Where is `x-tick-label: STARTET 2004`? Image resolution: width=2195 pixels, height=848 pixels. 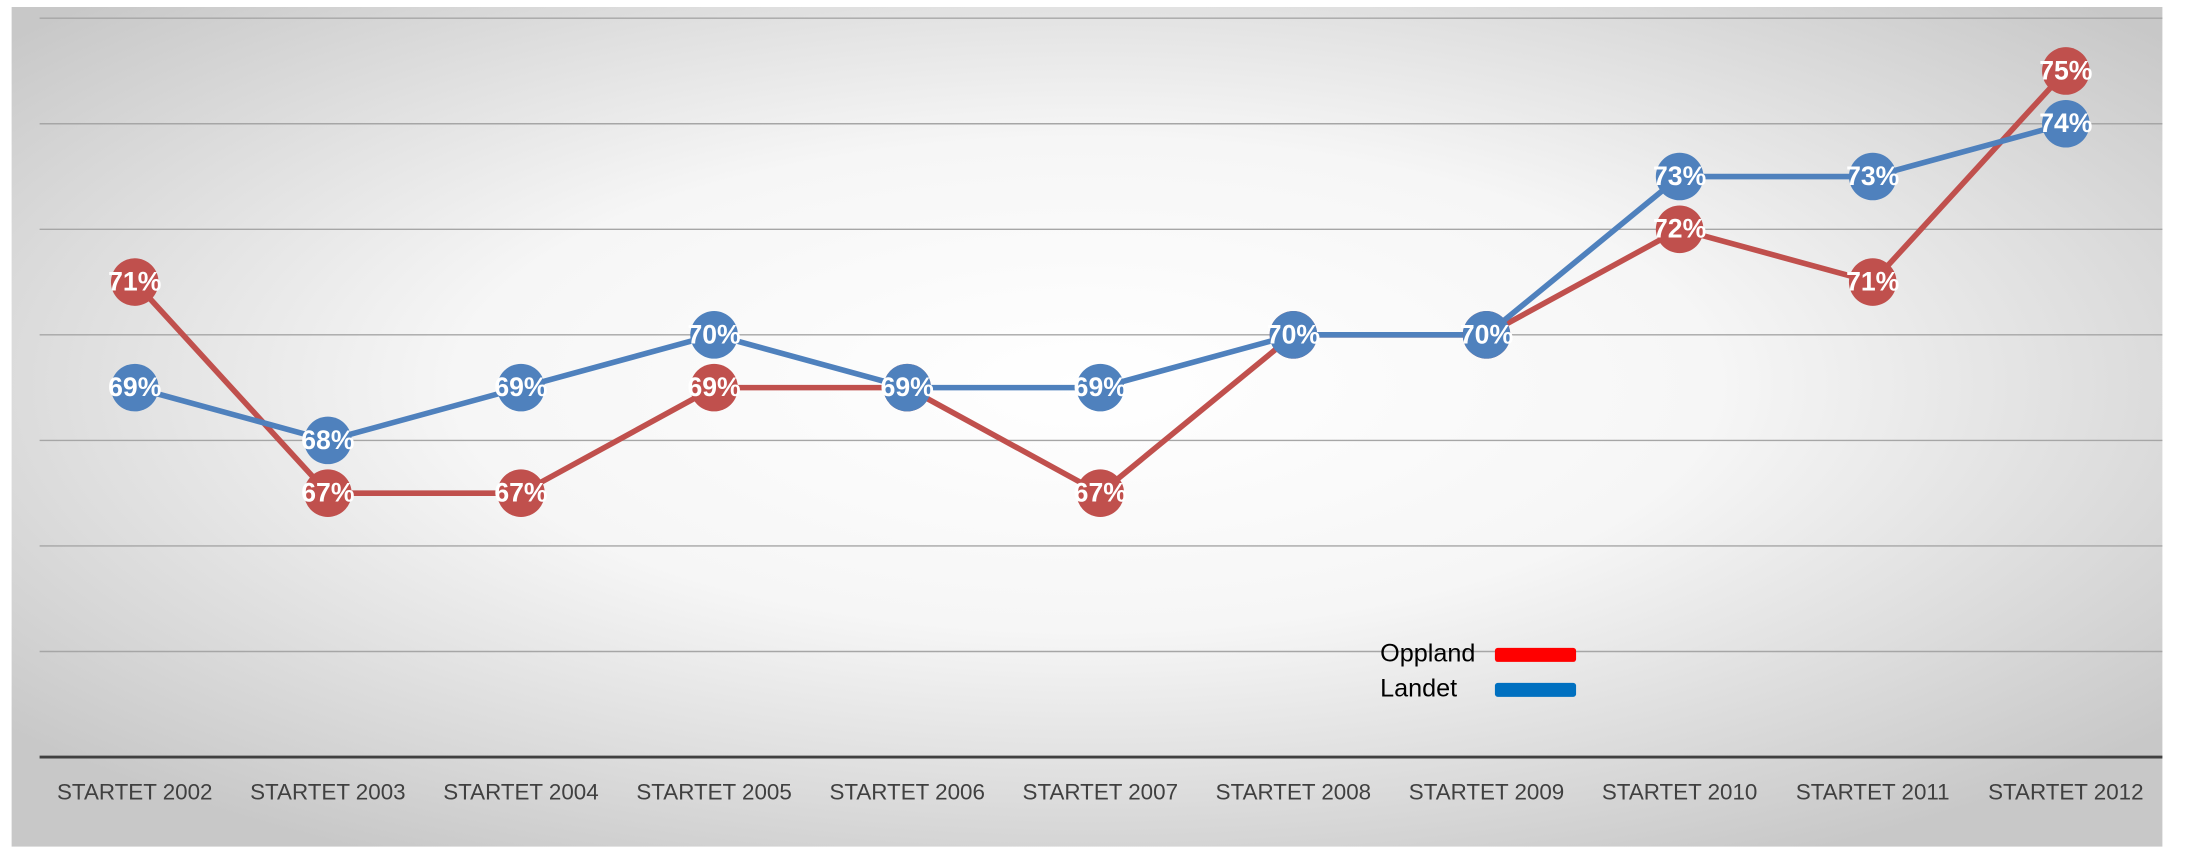
x-tick-label: STARTET 2004 is located at coordinates (520, 791).